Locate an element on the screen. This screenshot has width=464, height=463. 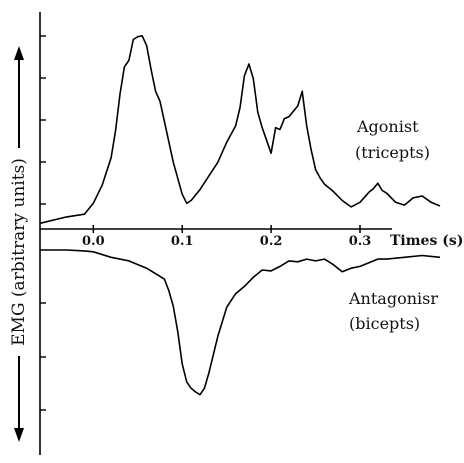
y-axis-ticks is located at coordinates (43, 223).